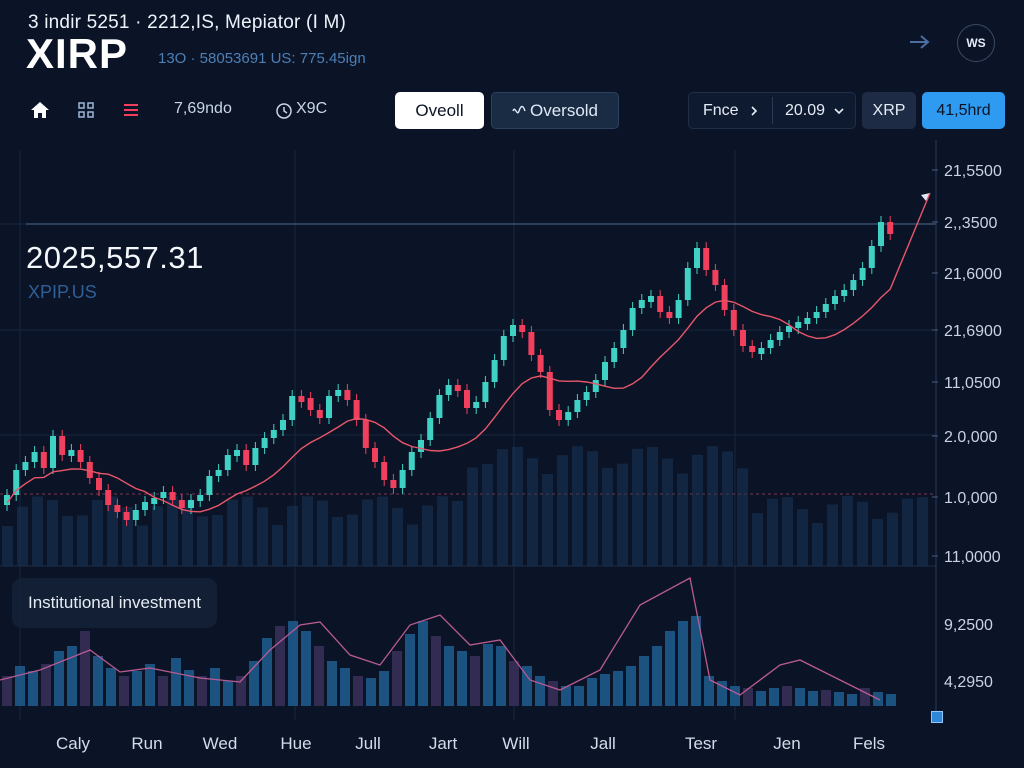 This screenshot has height=768, width=1024. Describe the element at coordinates (972, 557) in the screenshot. I see `y-axis-label: 11,0000` at that location.